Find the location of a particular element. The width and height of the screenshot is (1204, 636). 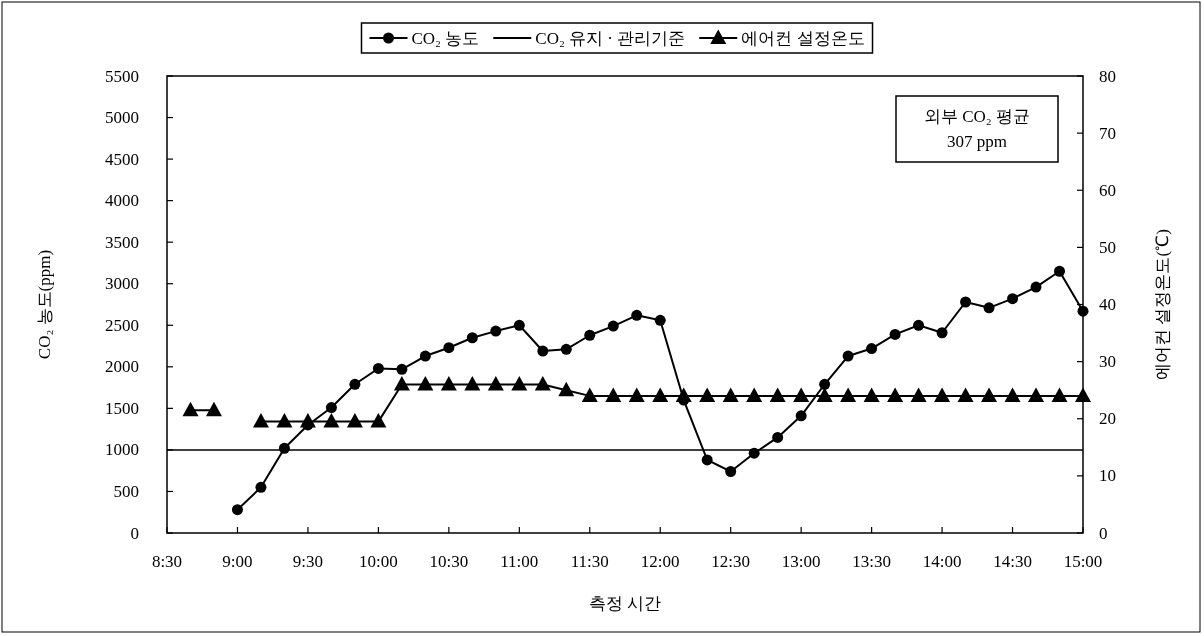

x-tick-label: 13:00 is located at coordinates (801, 561).